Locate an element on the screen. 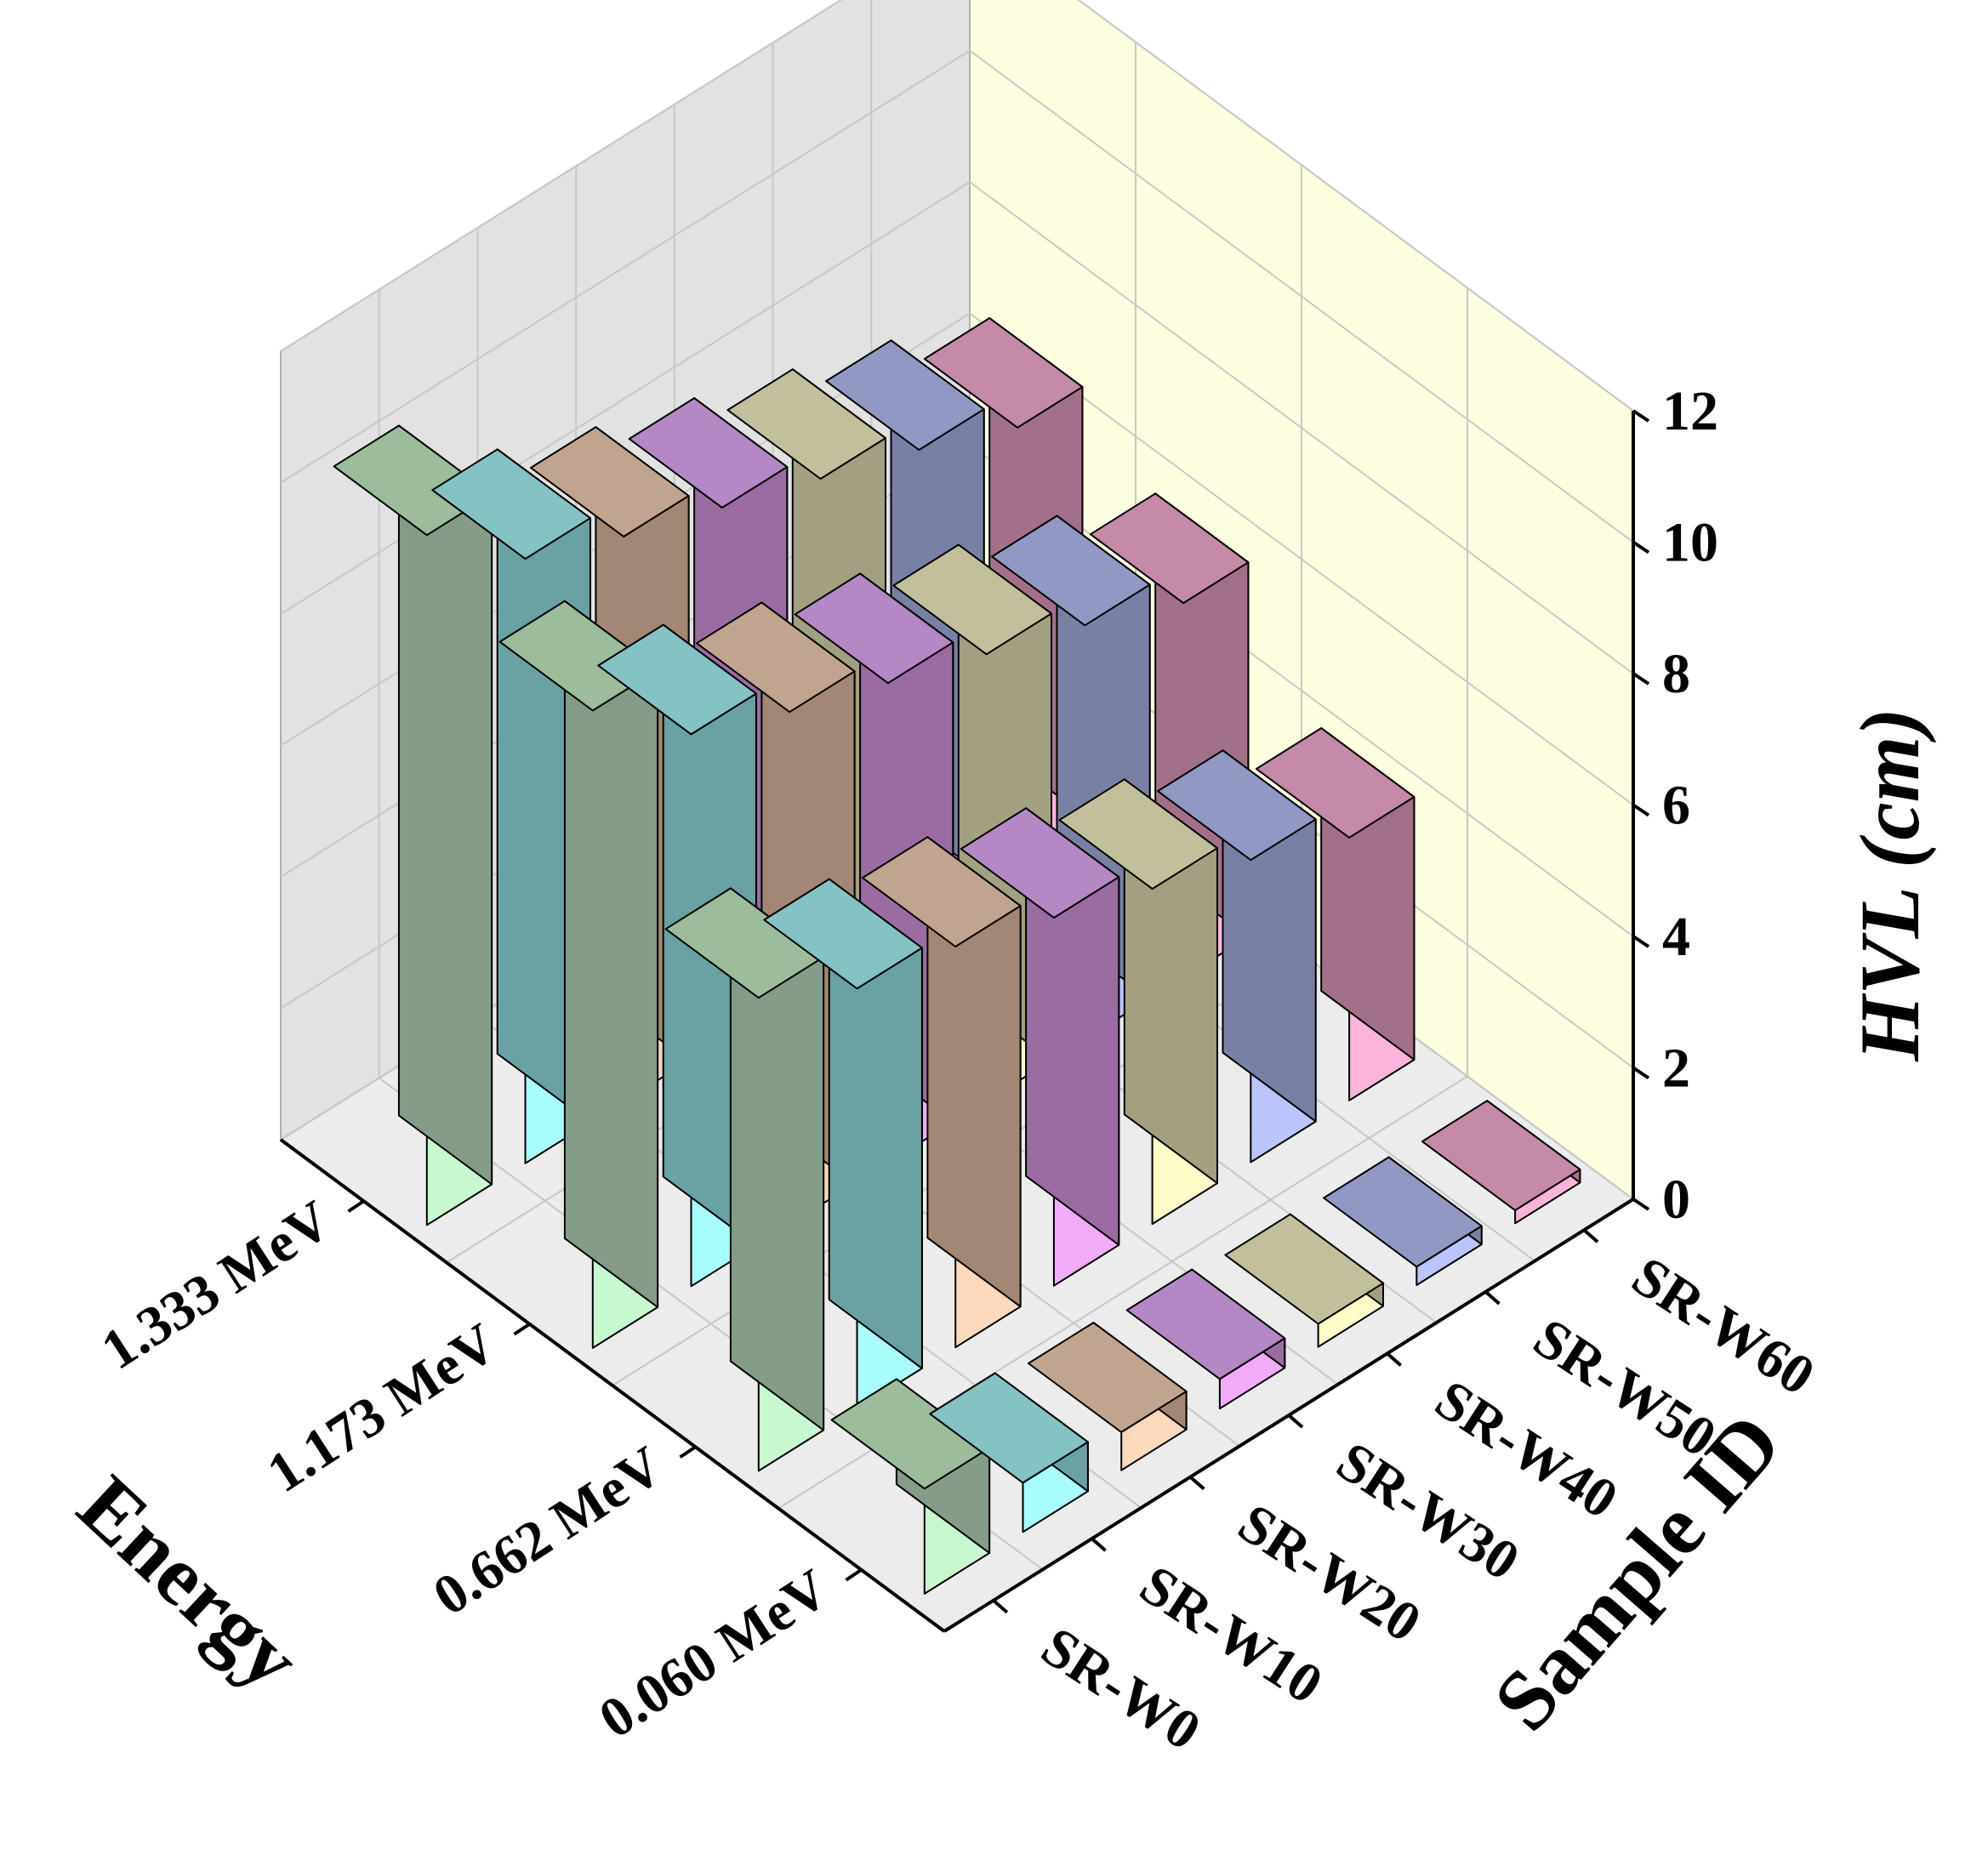 This screenshot has width=1988, height=1849. bar-SR-W60-0.060MeV is located at coordinates (1501, 1162).